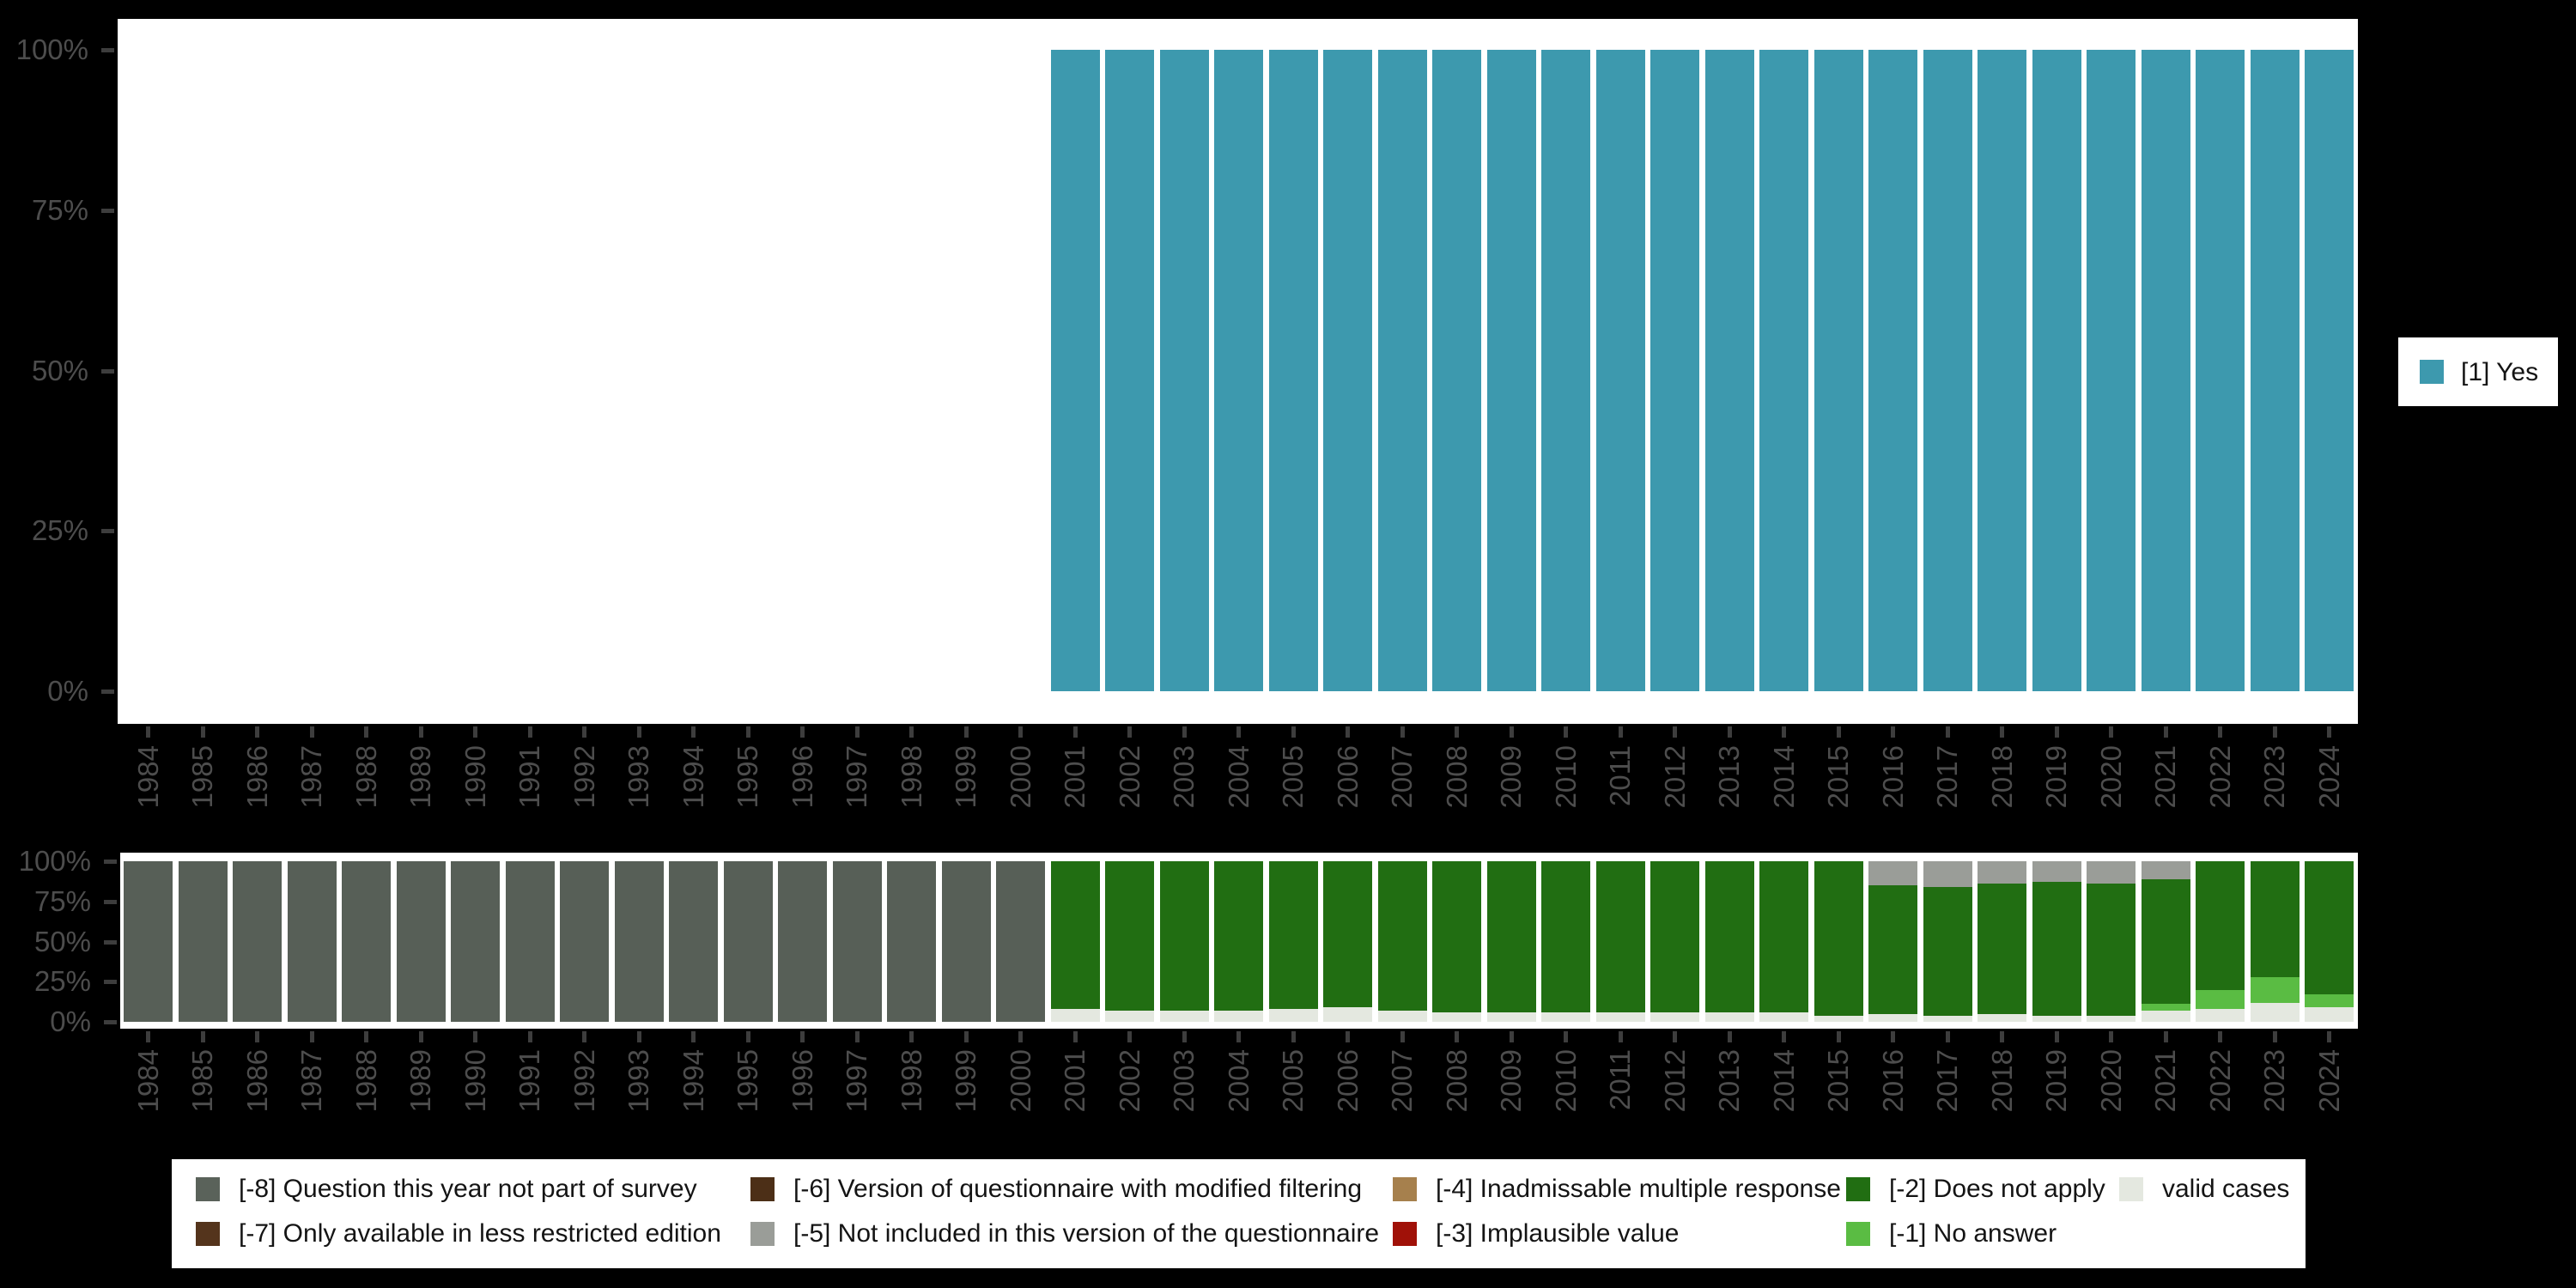 The image size is (2576, 1288). What do you see at coordinates (2165, 777) in the screenshot?
I see `valid-values-chart-x-tick-label-2021: 2021` at bounding box center [2165, 777].